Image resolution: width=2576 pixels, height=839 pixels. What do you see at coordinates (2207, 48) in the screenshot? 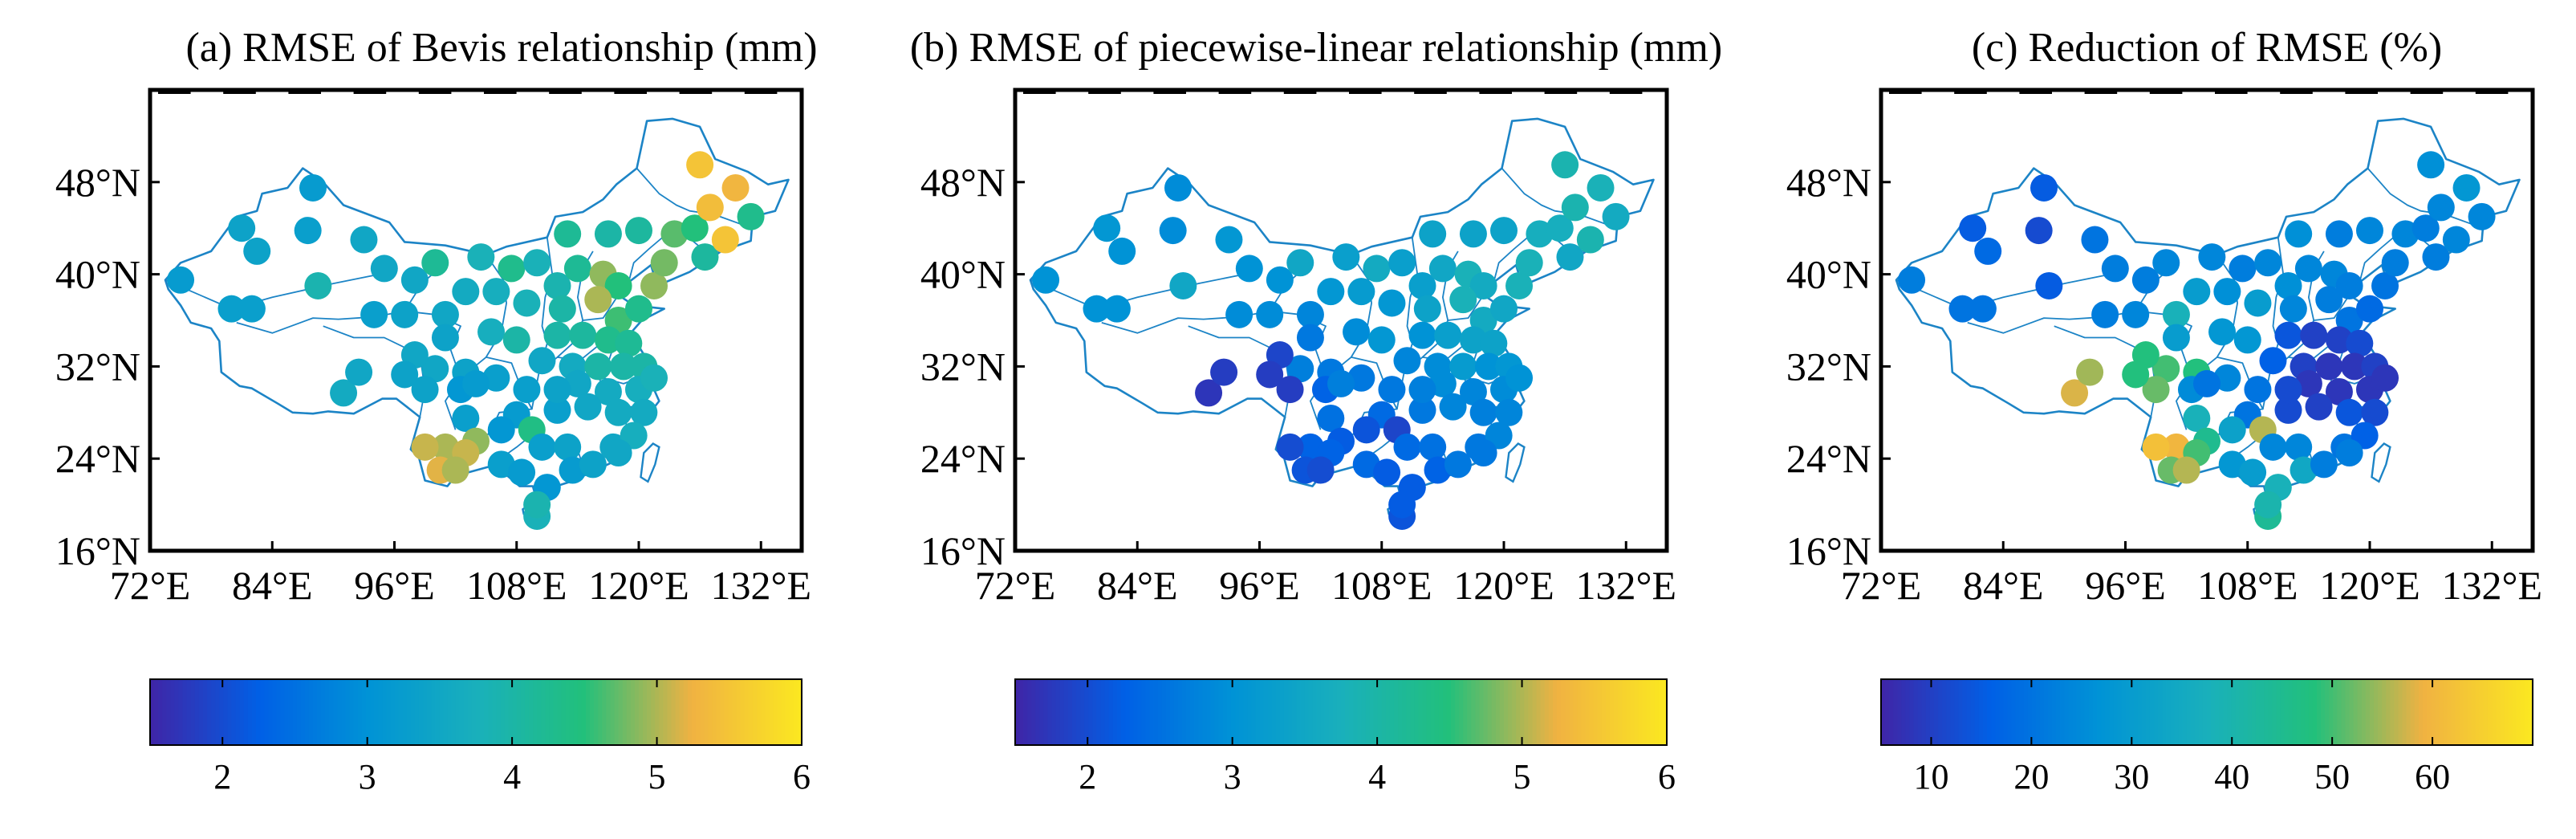
I see `panel-c-title: (c) Reduction of RMSE (%)` at bounding box center [2207, 48].